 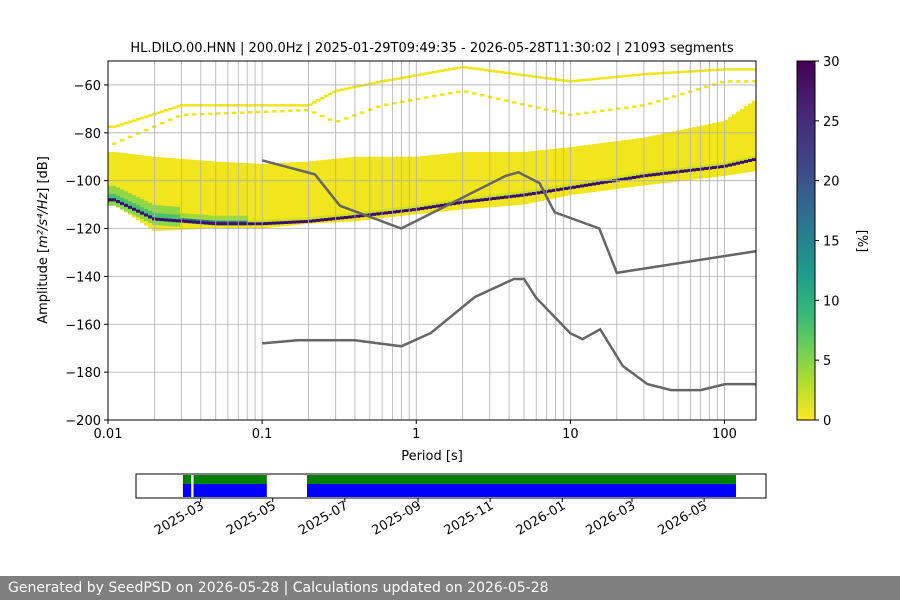 I want to click on x-axis-ticks: 0.01 0.1 1 10 100, so click(x=415, y=431).